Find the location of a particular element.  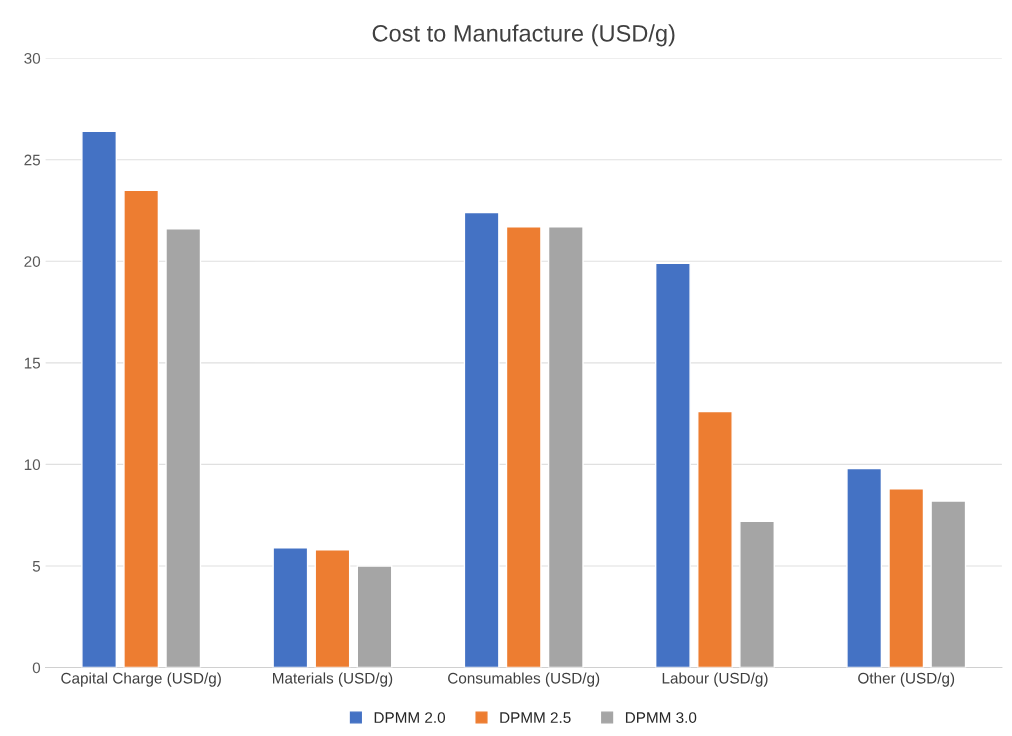

y-tick-label: 10 is located at coordinates (32, 465).